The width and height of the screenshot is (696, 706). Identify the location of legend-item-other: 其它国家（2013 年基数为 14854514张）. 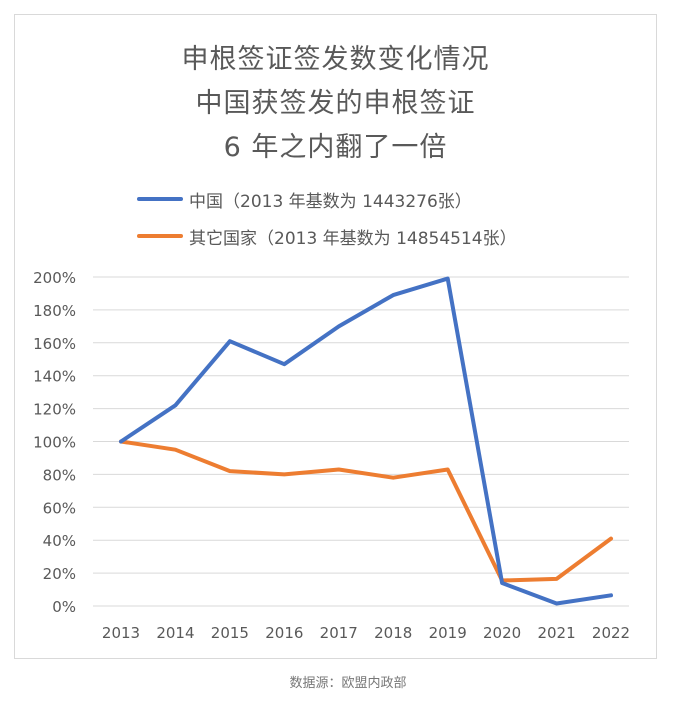
(327, 237).